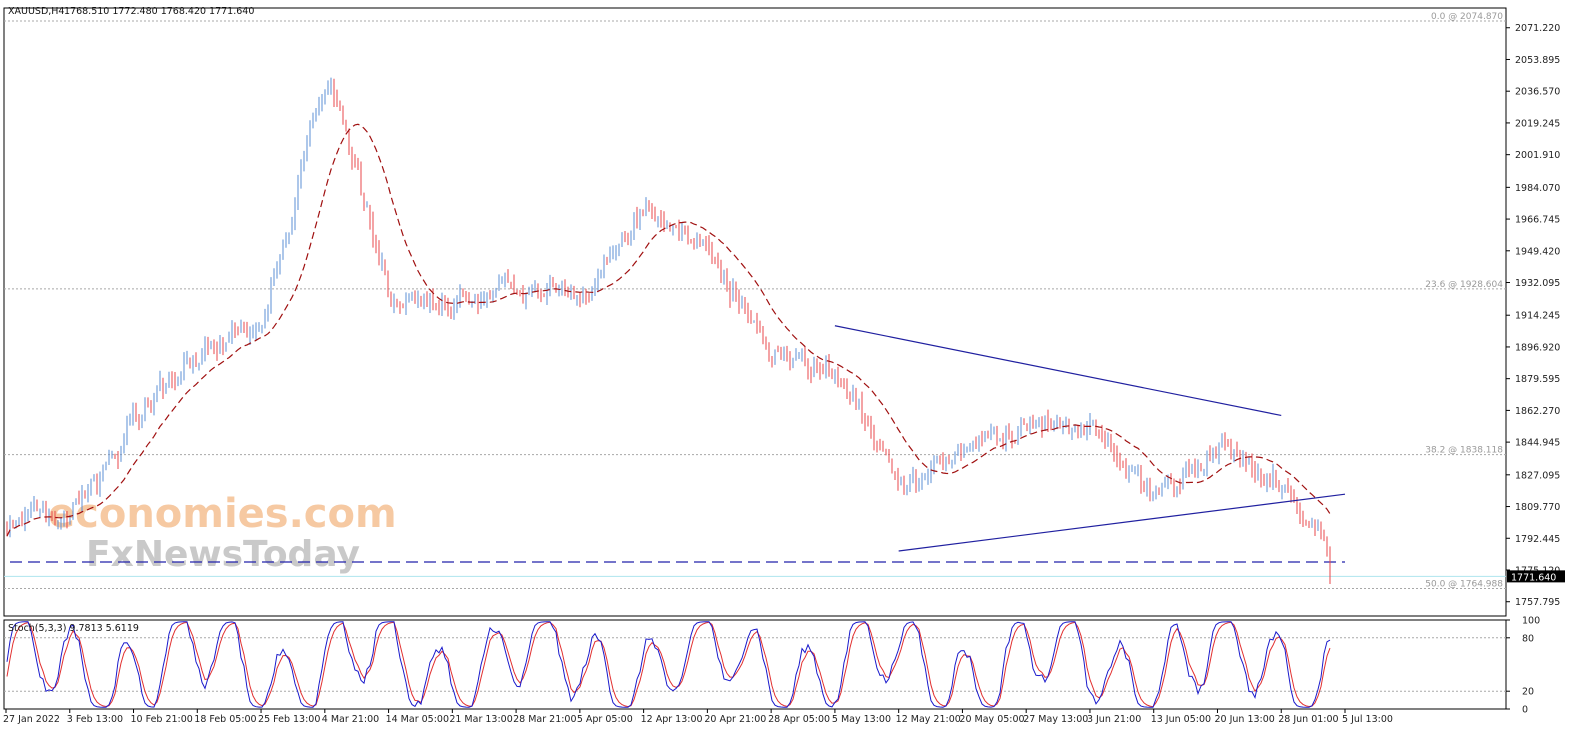  Describe the element at coordinates (162, 719) in the screenshot. I see `time-tick-label: 10 Feb 21:00` at that location.